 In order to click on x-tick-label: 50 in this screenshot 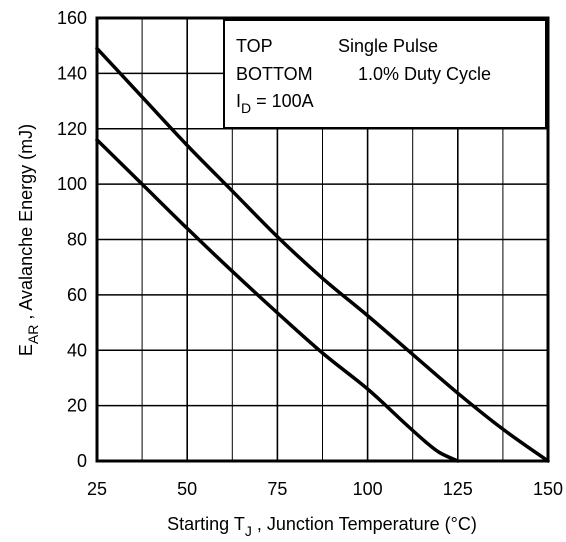, I will do `click(187, 489)`.